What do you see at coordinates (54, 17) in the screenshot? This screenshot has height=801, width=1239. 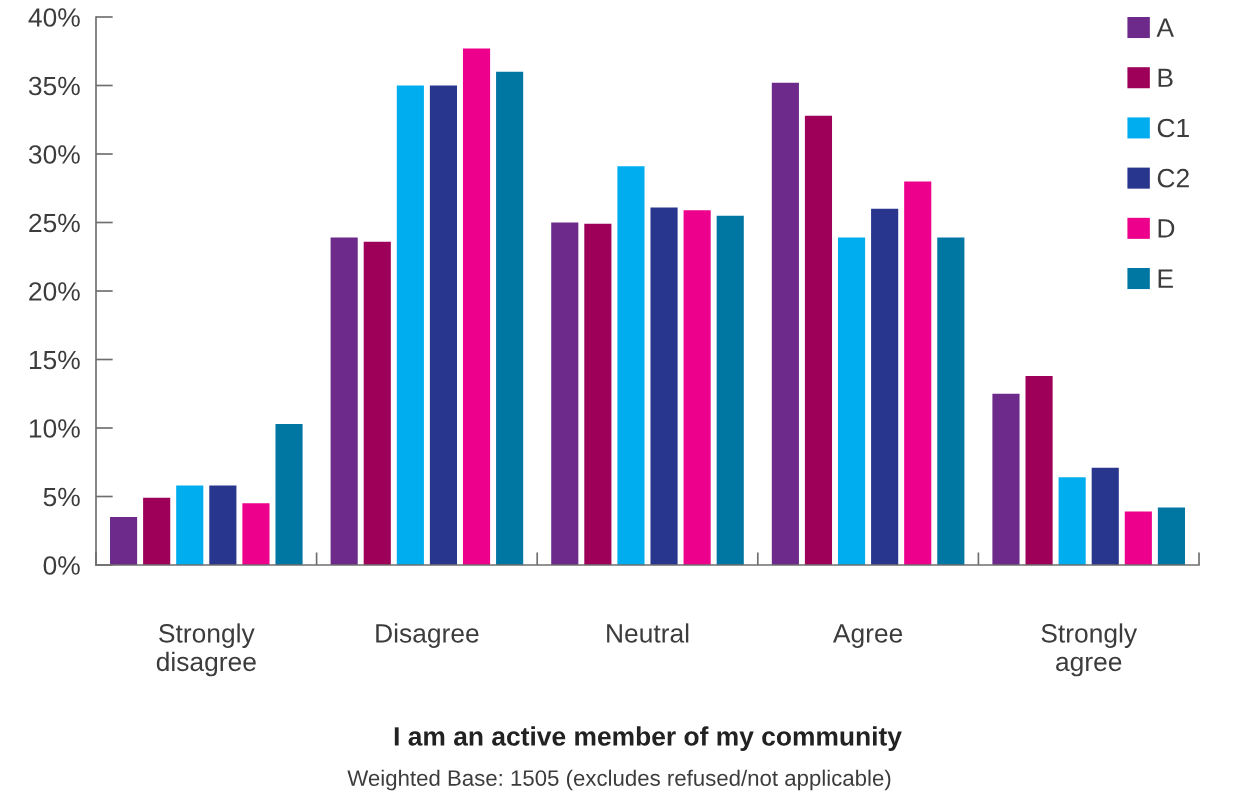 I see `y-tick-label: 40%` at bounding box center [54, 17].